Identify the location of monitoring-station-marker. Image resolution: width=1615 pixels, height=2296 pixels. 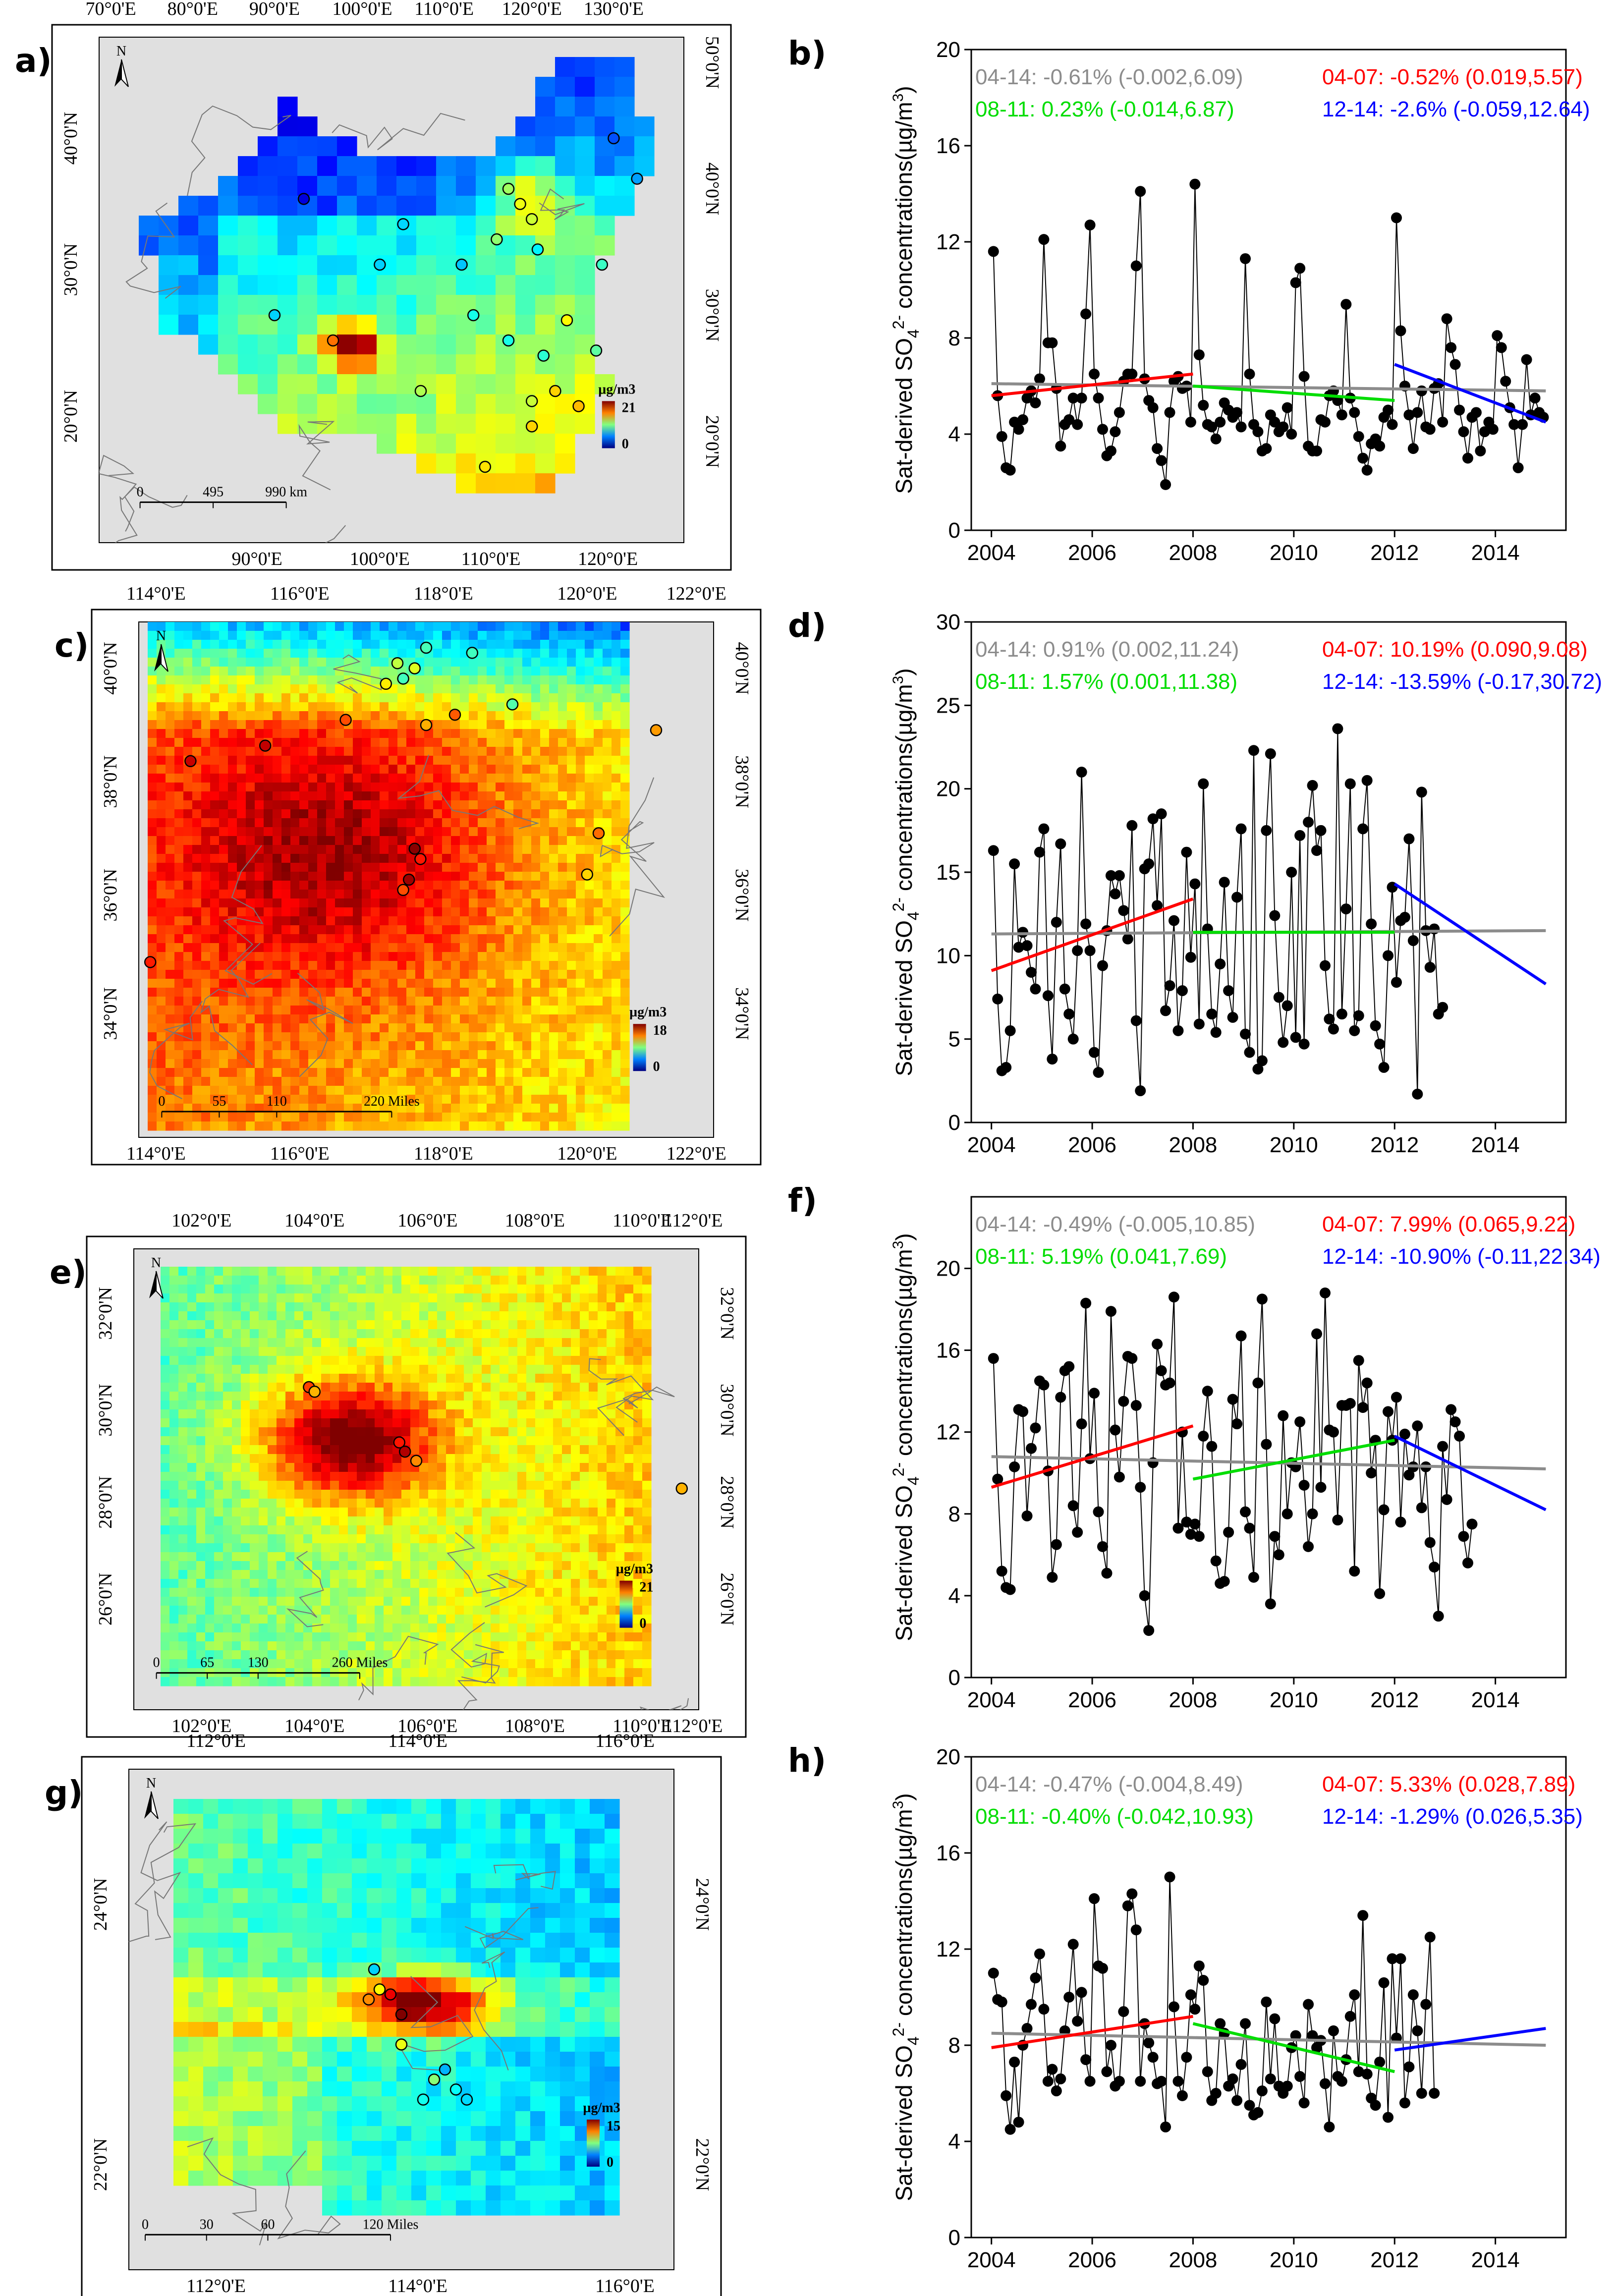
(380, 264).